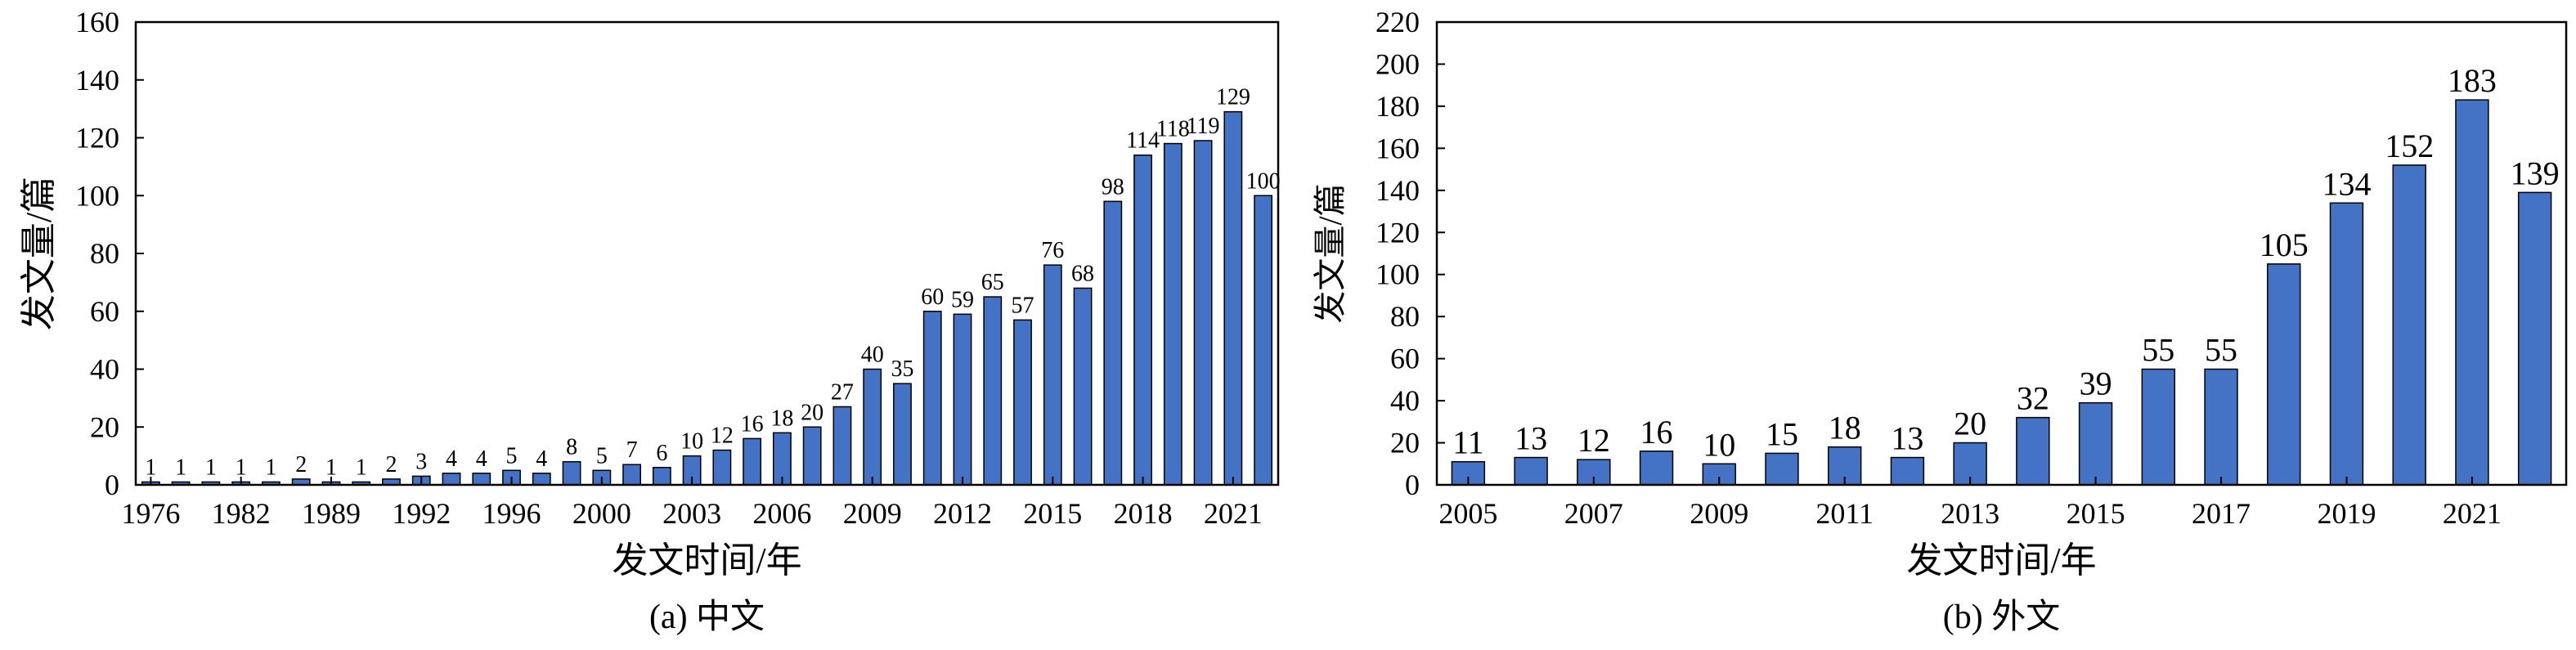  What do you see at coordinates (1970, 514) in the screenshot?
I see `x-tick-label: 2013` at bounding box center [1970, 514].